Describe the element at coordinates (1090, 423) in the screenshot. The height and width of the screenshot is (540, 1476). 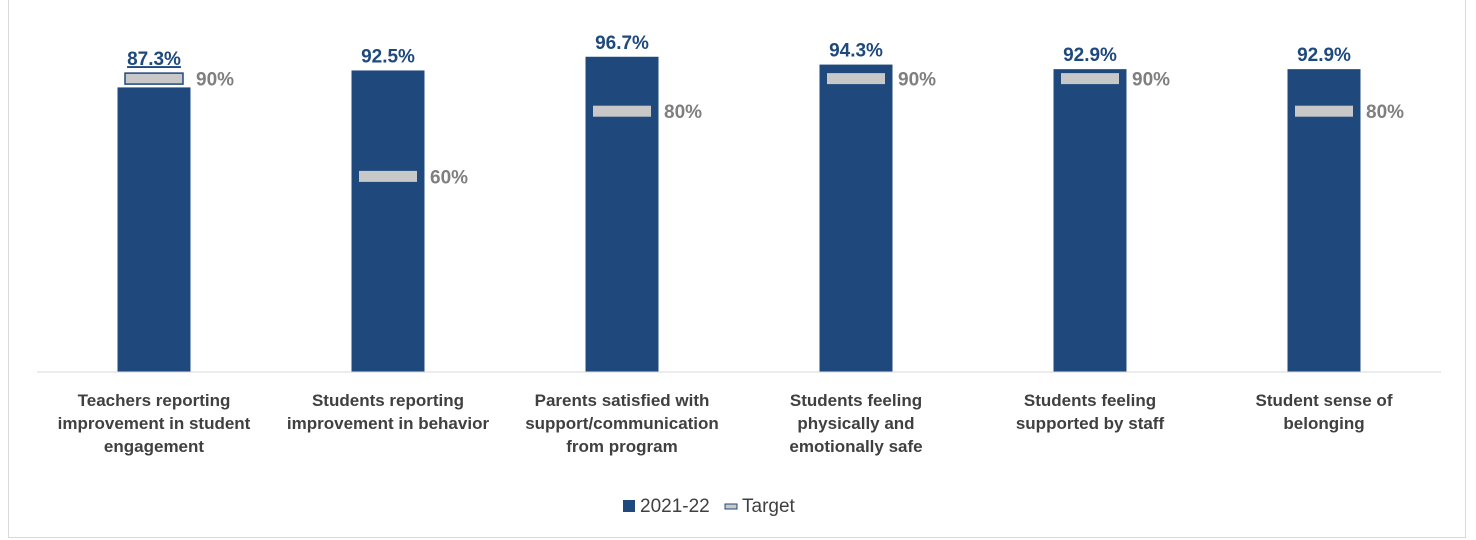
I see `category-label: supported by staff` at that location.